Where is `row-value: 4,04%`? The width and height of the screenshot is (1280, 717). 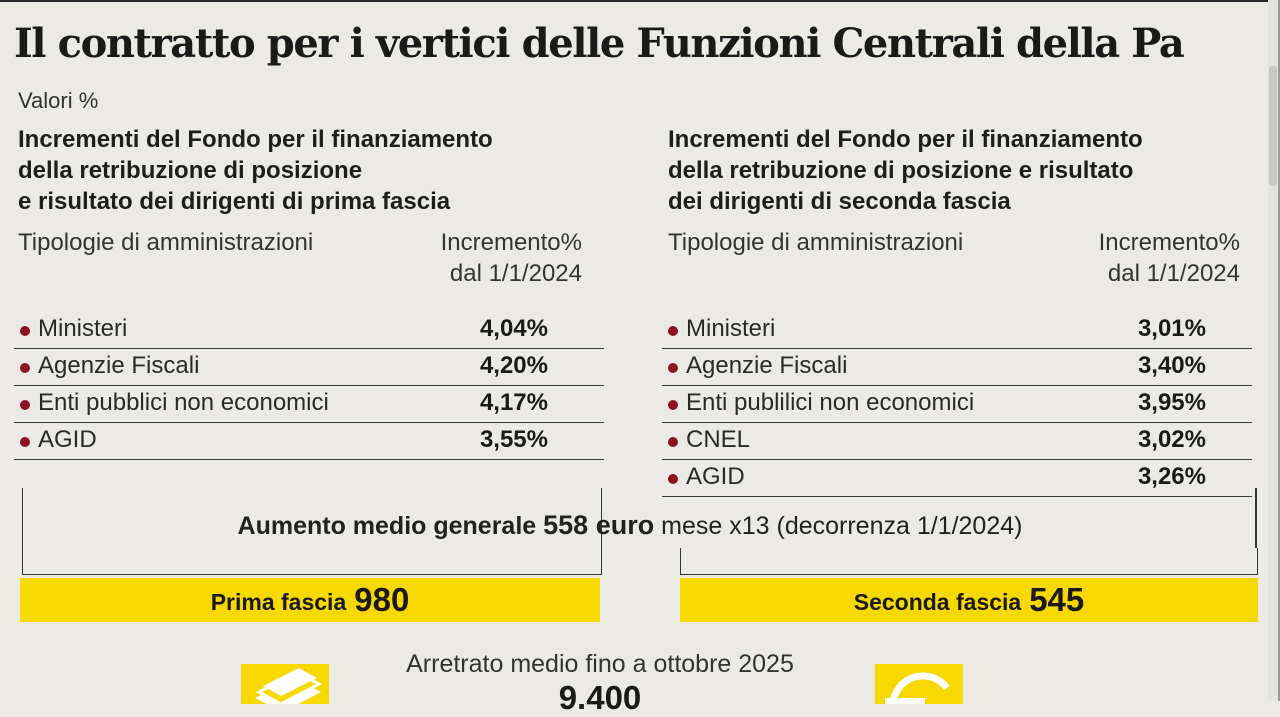
row-value: 4,04% is located at coordinates (513, 328).